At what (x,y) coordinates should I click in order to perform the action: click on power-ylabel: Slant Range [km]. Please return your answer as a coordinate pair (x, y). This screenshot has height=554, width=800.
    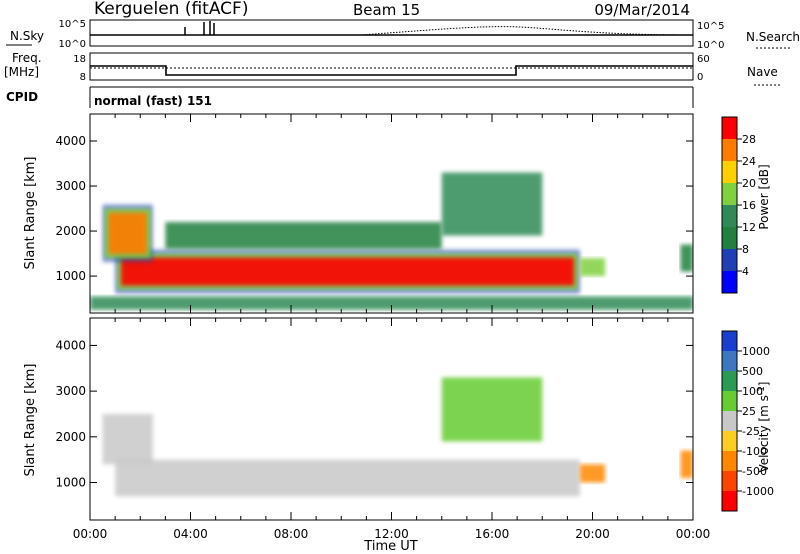
    Looking at the image, I should click on (30, 213).